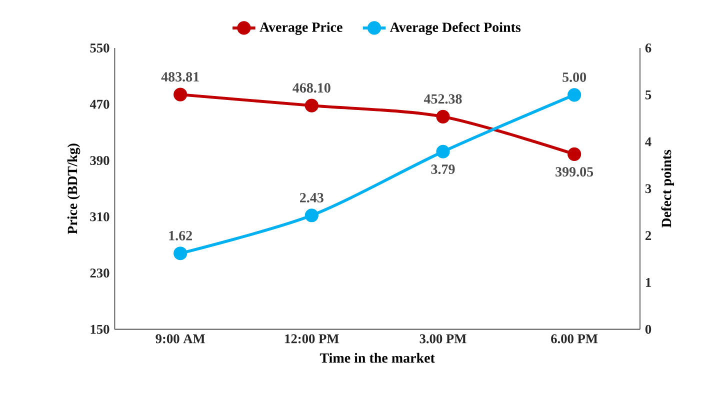  Describe the element at coordinates (311, 88) in the screenshot. I see `data-label: 468.10` at that location.